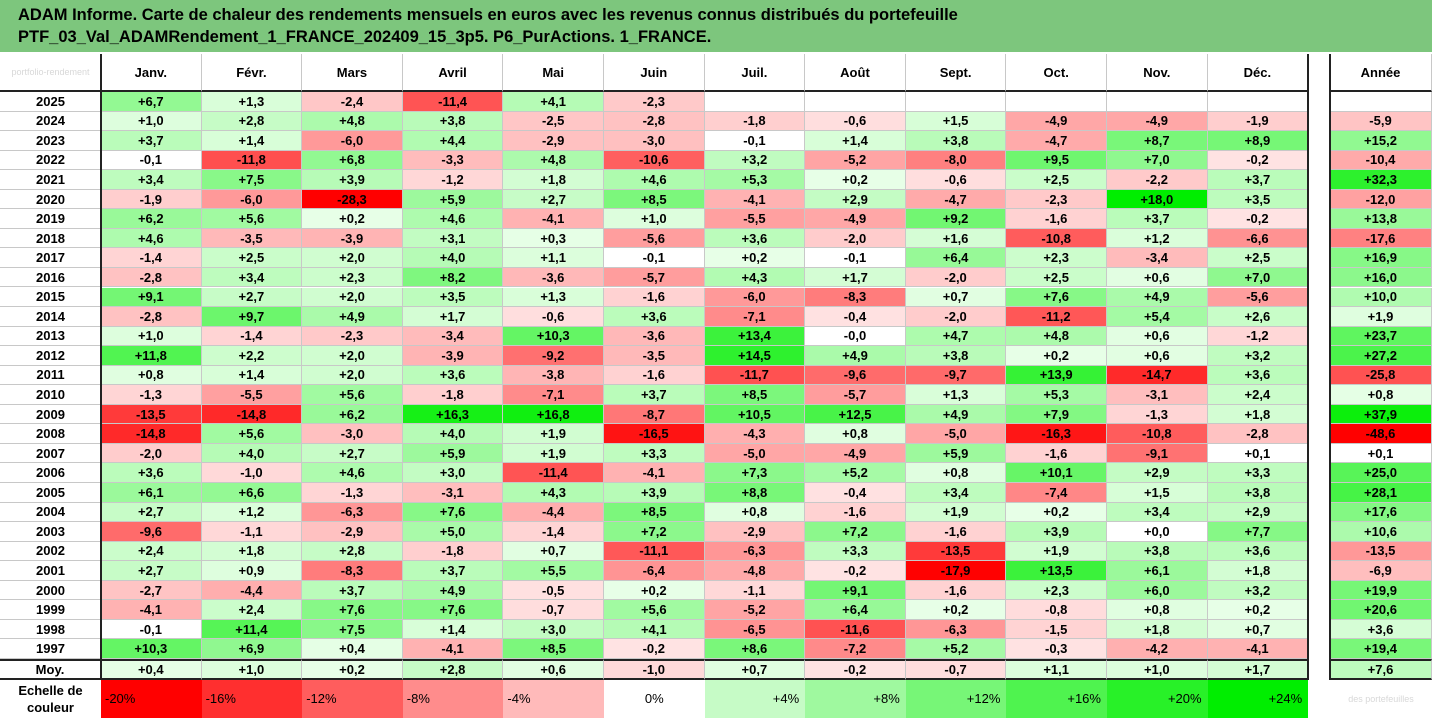 This screenshot has height=718, width=1432. What do you see at coordinates (654, 610) in the screenshot?
I see `heatmap-cell: +5,6` at bounding box center [654, 610].